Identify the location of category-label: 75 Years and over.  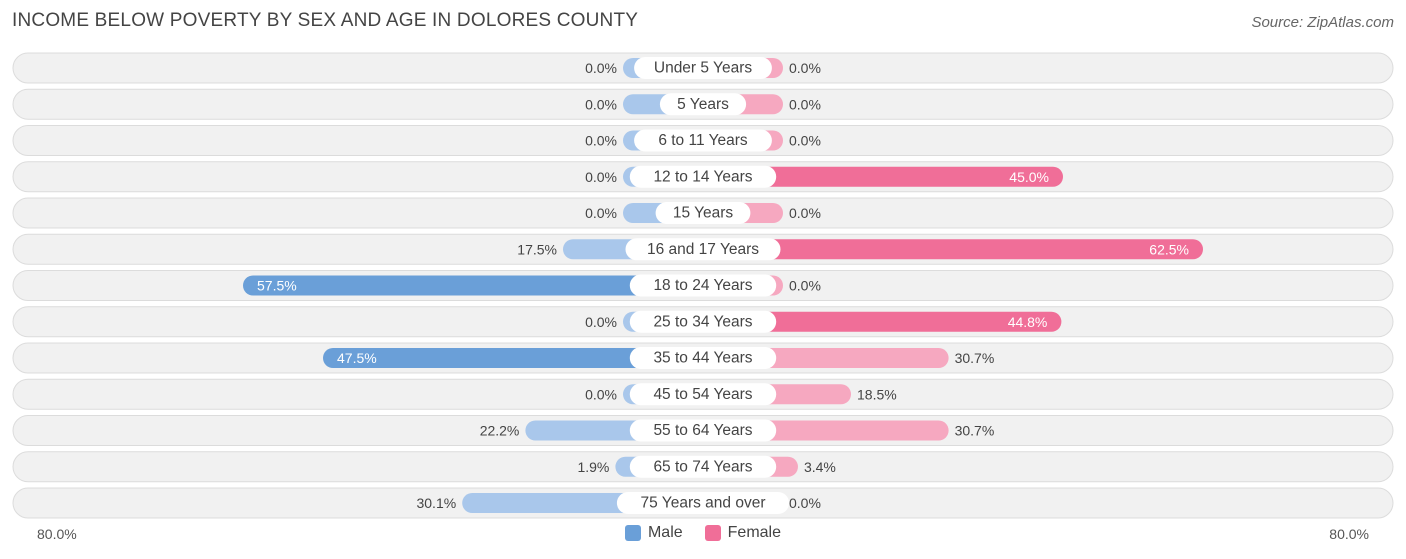
(703, 503).